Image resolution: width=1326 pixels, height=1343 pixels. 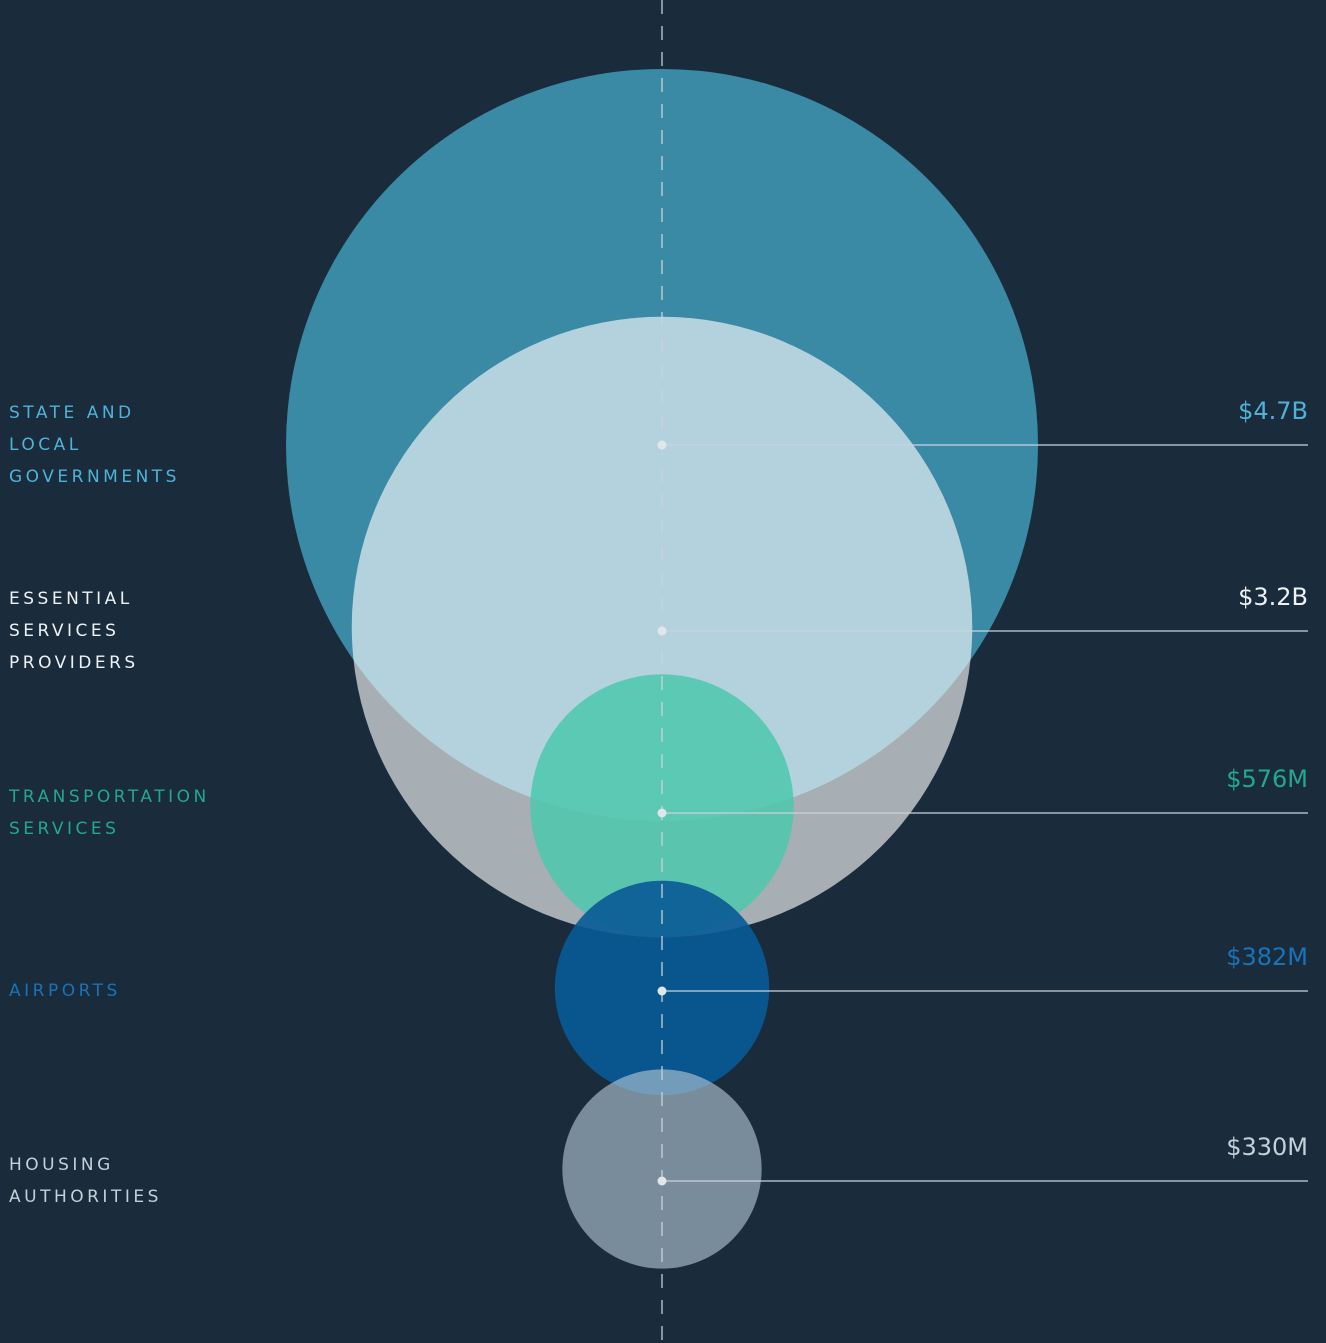 I want to click on bubble, so click(x=662, y=1169).